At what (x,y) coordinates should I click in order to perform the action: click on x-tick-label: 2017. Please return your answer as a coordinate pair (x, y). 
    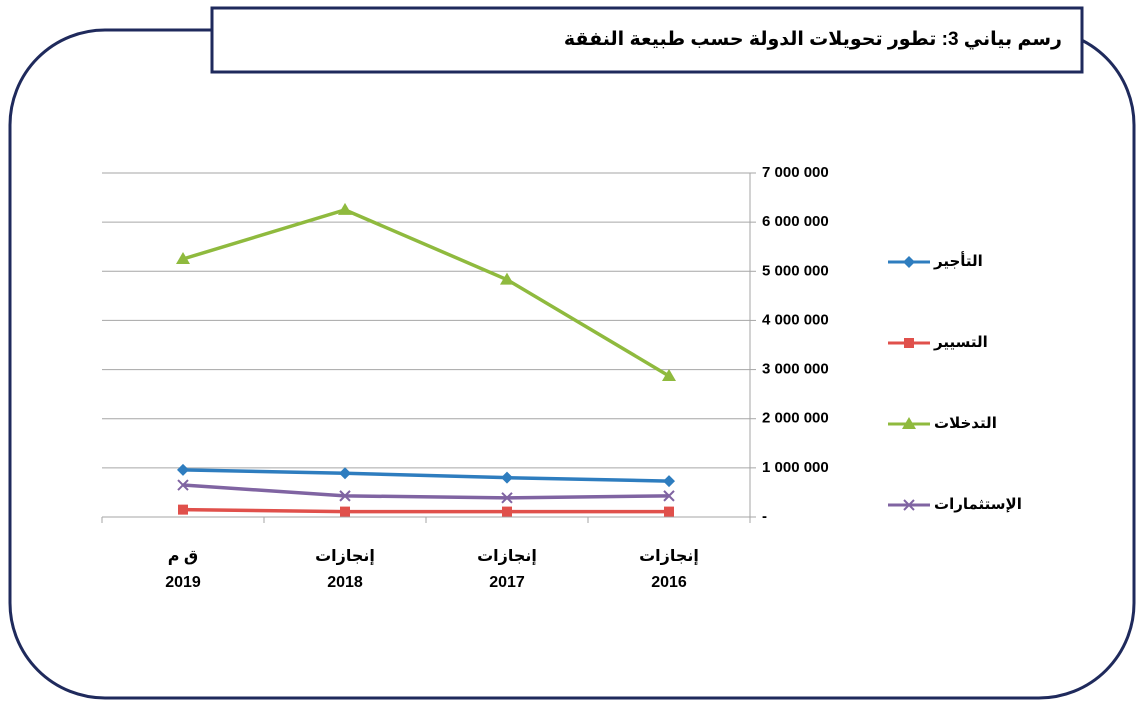
    Looking at the image, I should click on (507, 582).